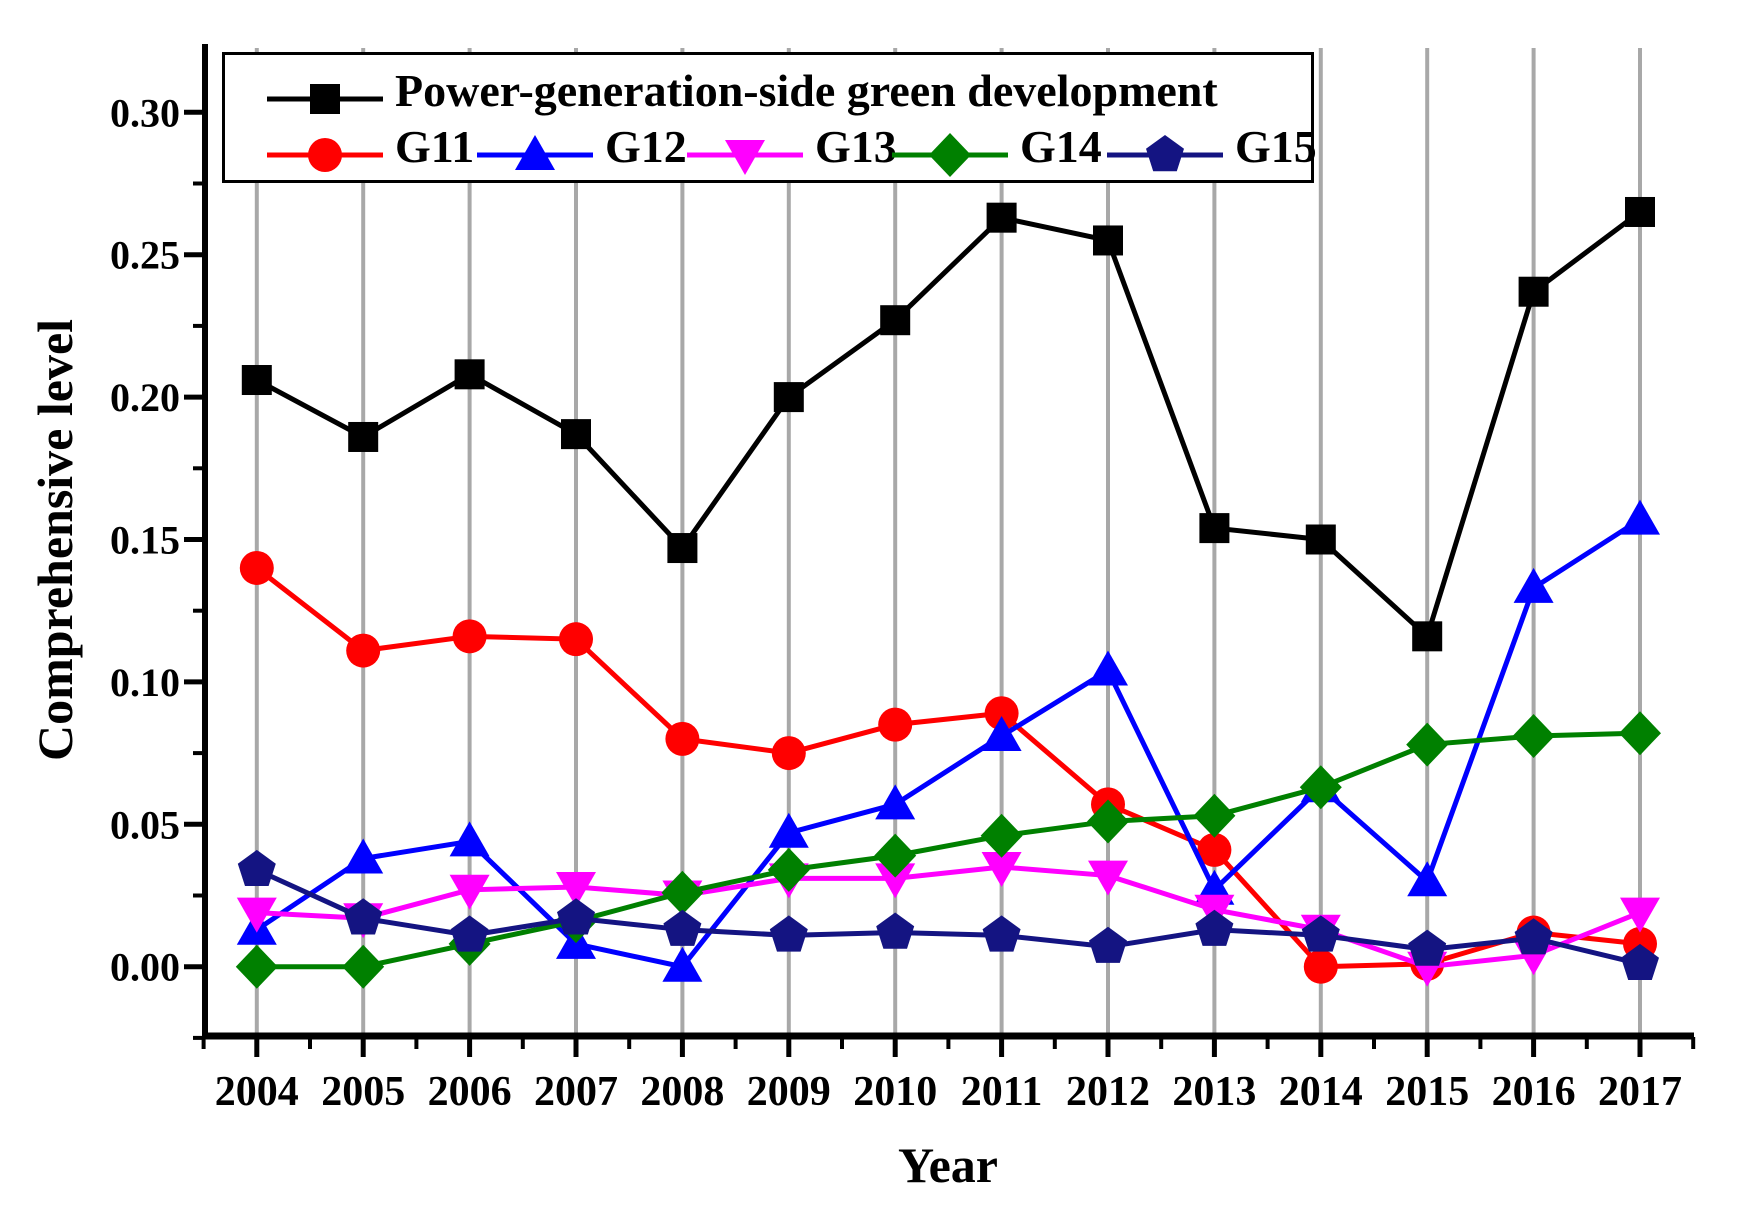 This screenshot has width=1742, height=1213. I want to click on marker-power-generation-side-green-development-2006, so click(469, 374).